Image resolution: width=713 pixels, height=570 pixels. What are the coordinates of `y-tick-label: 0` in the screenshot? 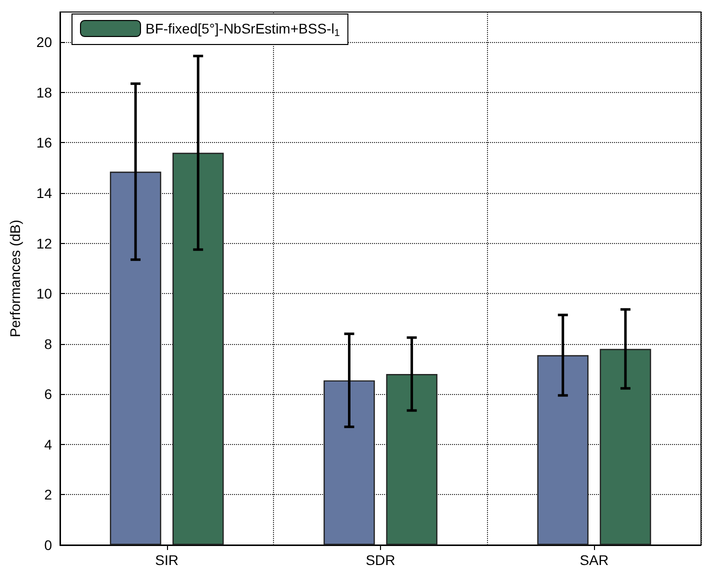 It's located at (48, 545).